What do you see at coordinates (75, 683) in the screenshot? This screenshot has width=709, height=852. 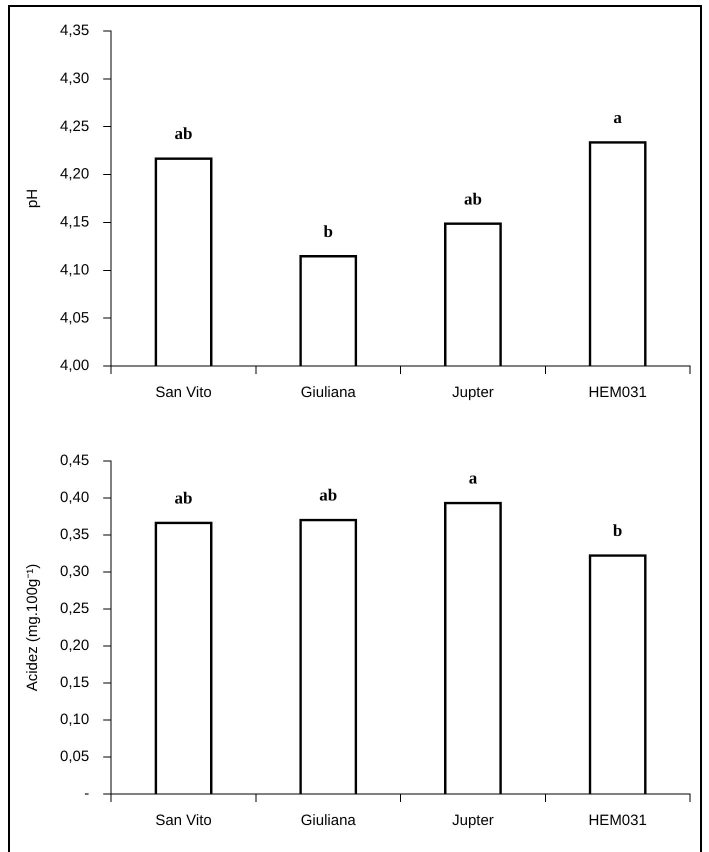 I see `y-tick-label: 0,15` at bounding box center [75, 683].